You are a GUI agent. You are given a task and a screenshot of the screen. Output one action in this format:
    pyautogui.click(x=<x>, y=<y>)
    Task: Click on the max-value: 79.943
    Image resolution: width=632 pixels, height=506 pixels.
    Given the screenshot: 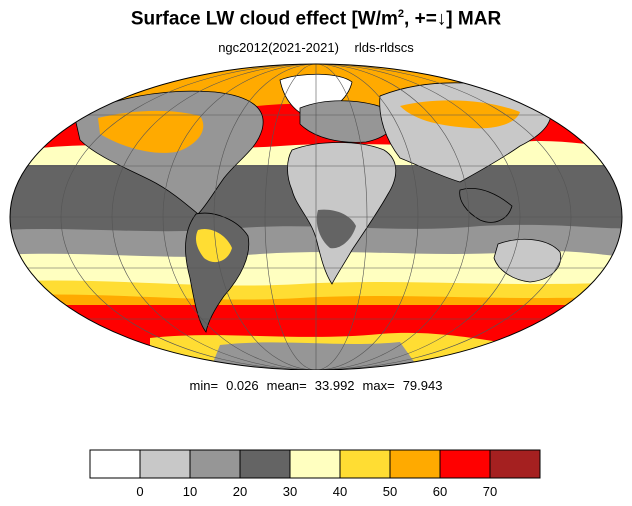 What is the action you would take?
    pyautogui.click(x=422, y=385)
    